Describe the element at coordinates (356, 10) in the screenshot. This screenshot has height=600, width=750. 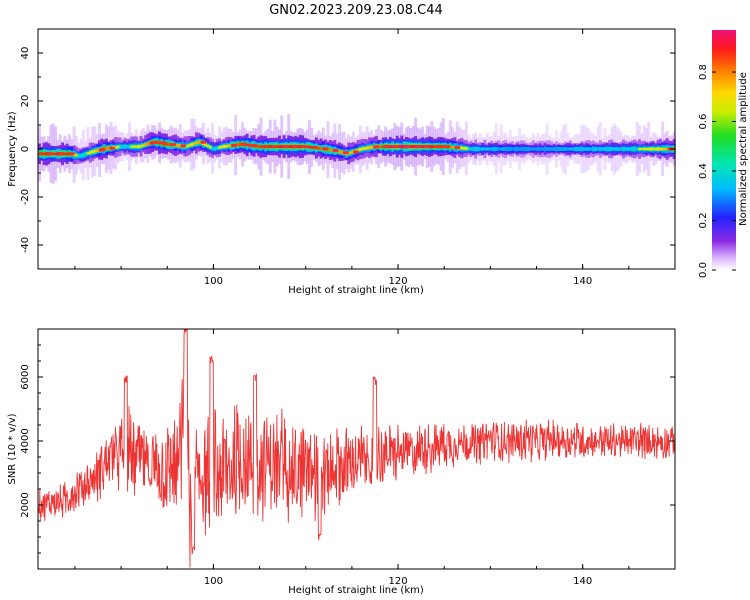
I see `figure-title: GN02.2023.209.23.08.C44` at that location.